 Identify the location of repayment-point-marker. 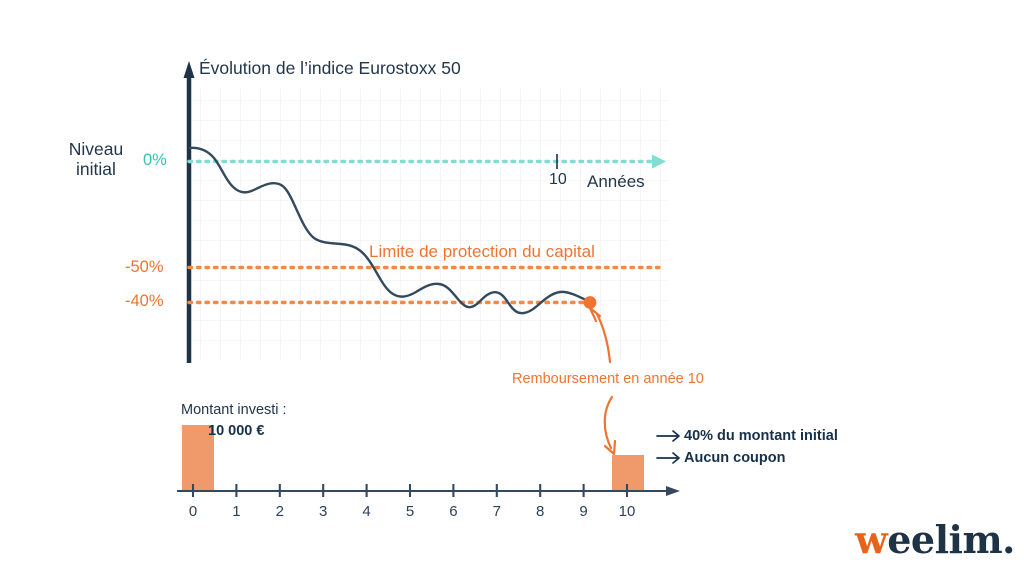
(590, 302).